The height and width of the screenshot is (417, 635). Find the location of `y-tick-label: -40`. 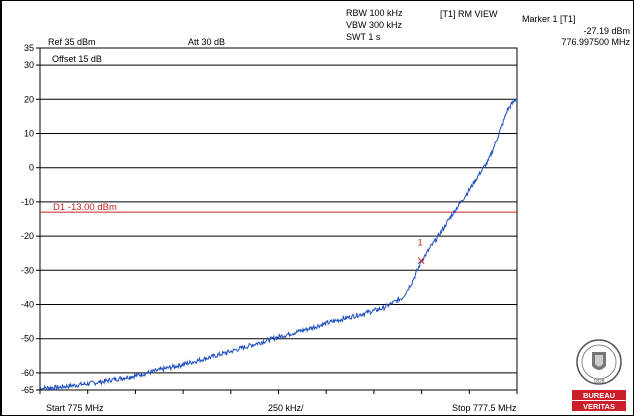

y-tick-label: -40 is located at coordinates (27, 305).